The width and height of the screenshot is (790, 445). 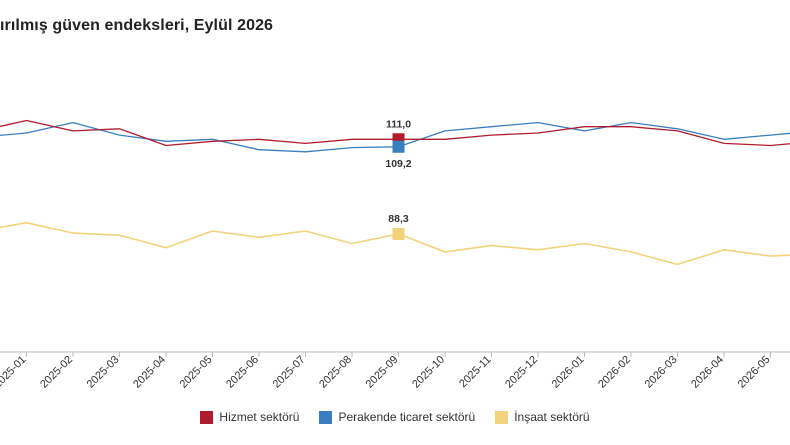 I want to click on x-tick-label: 2025-04, so click(x=149, y=372).